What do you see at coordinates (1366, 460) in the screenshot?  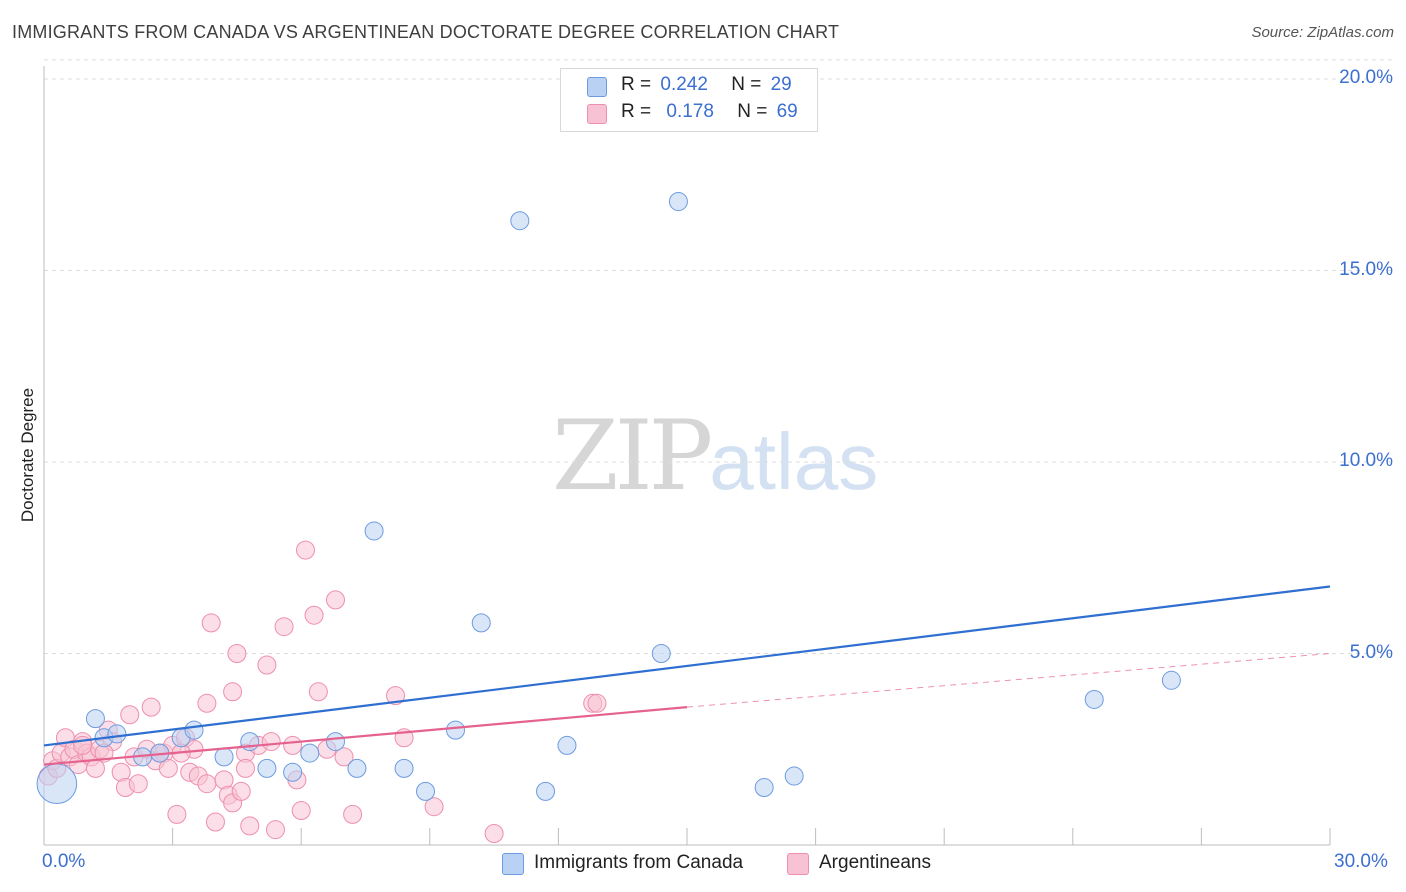 I see `y-tick-label: 10.0%` at bounding box center [1366, 460].